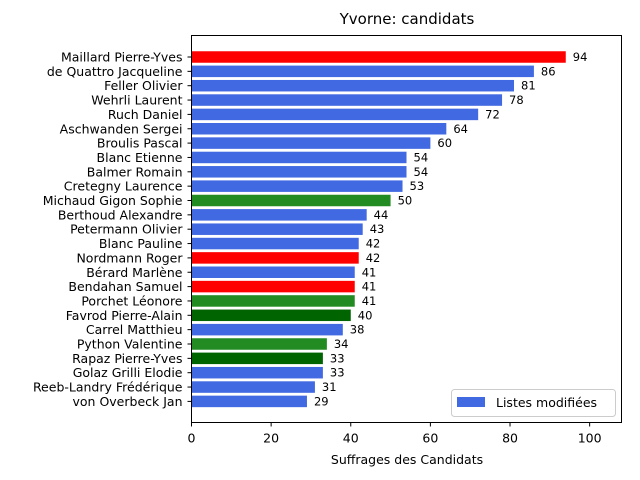 Image resolution: width=640 pixels, height=480 pixels. Describe the element at coordinates (329, 387) in the screenshot. I see `data-label: 31` at that location.